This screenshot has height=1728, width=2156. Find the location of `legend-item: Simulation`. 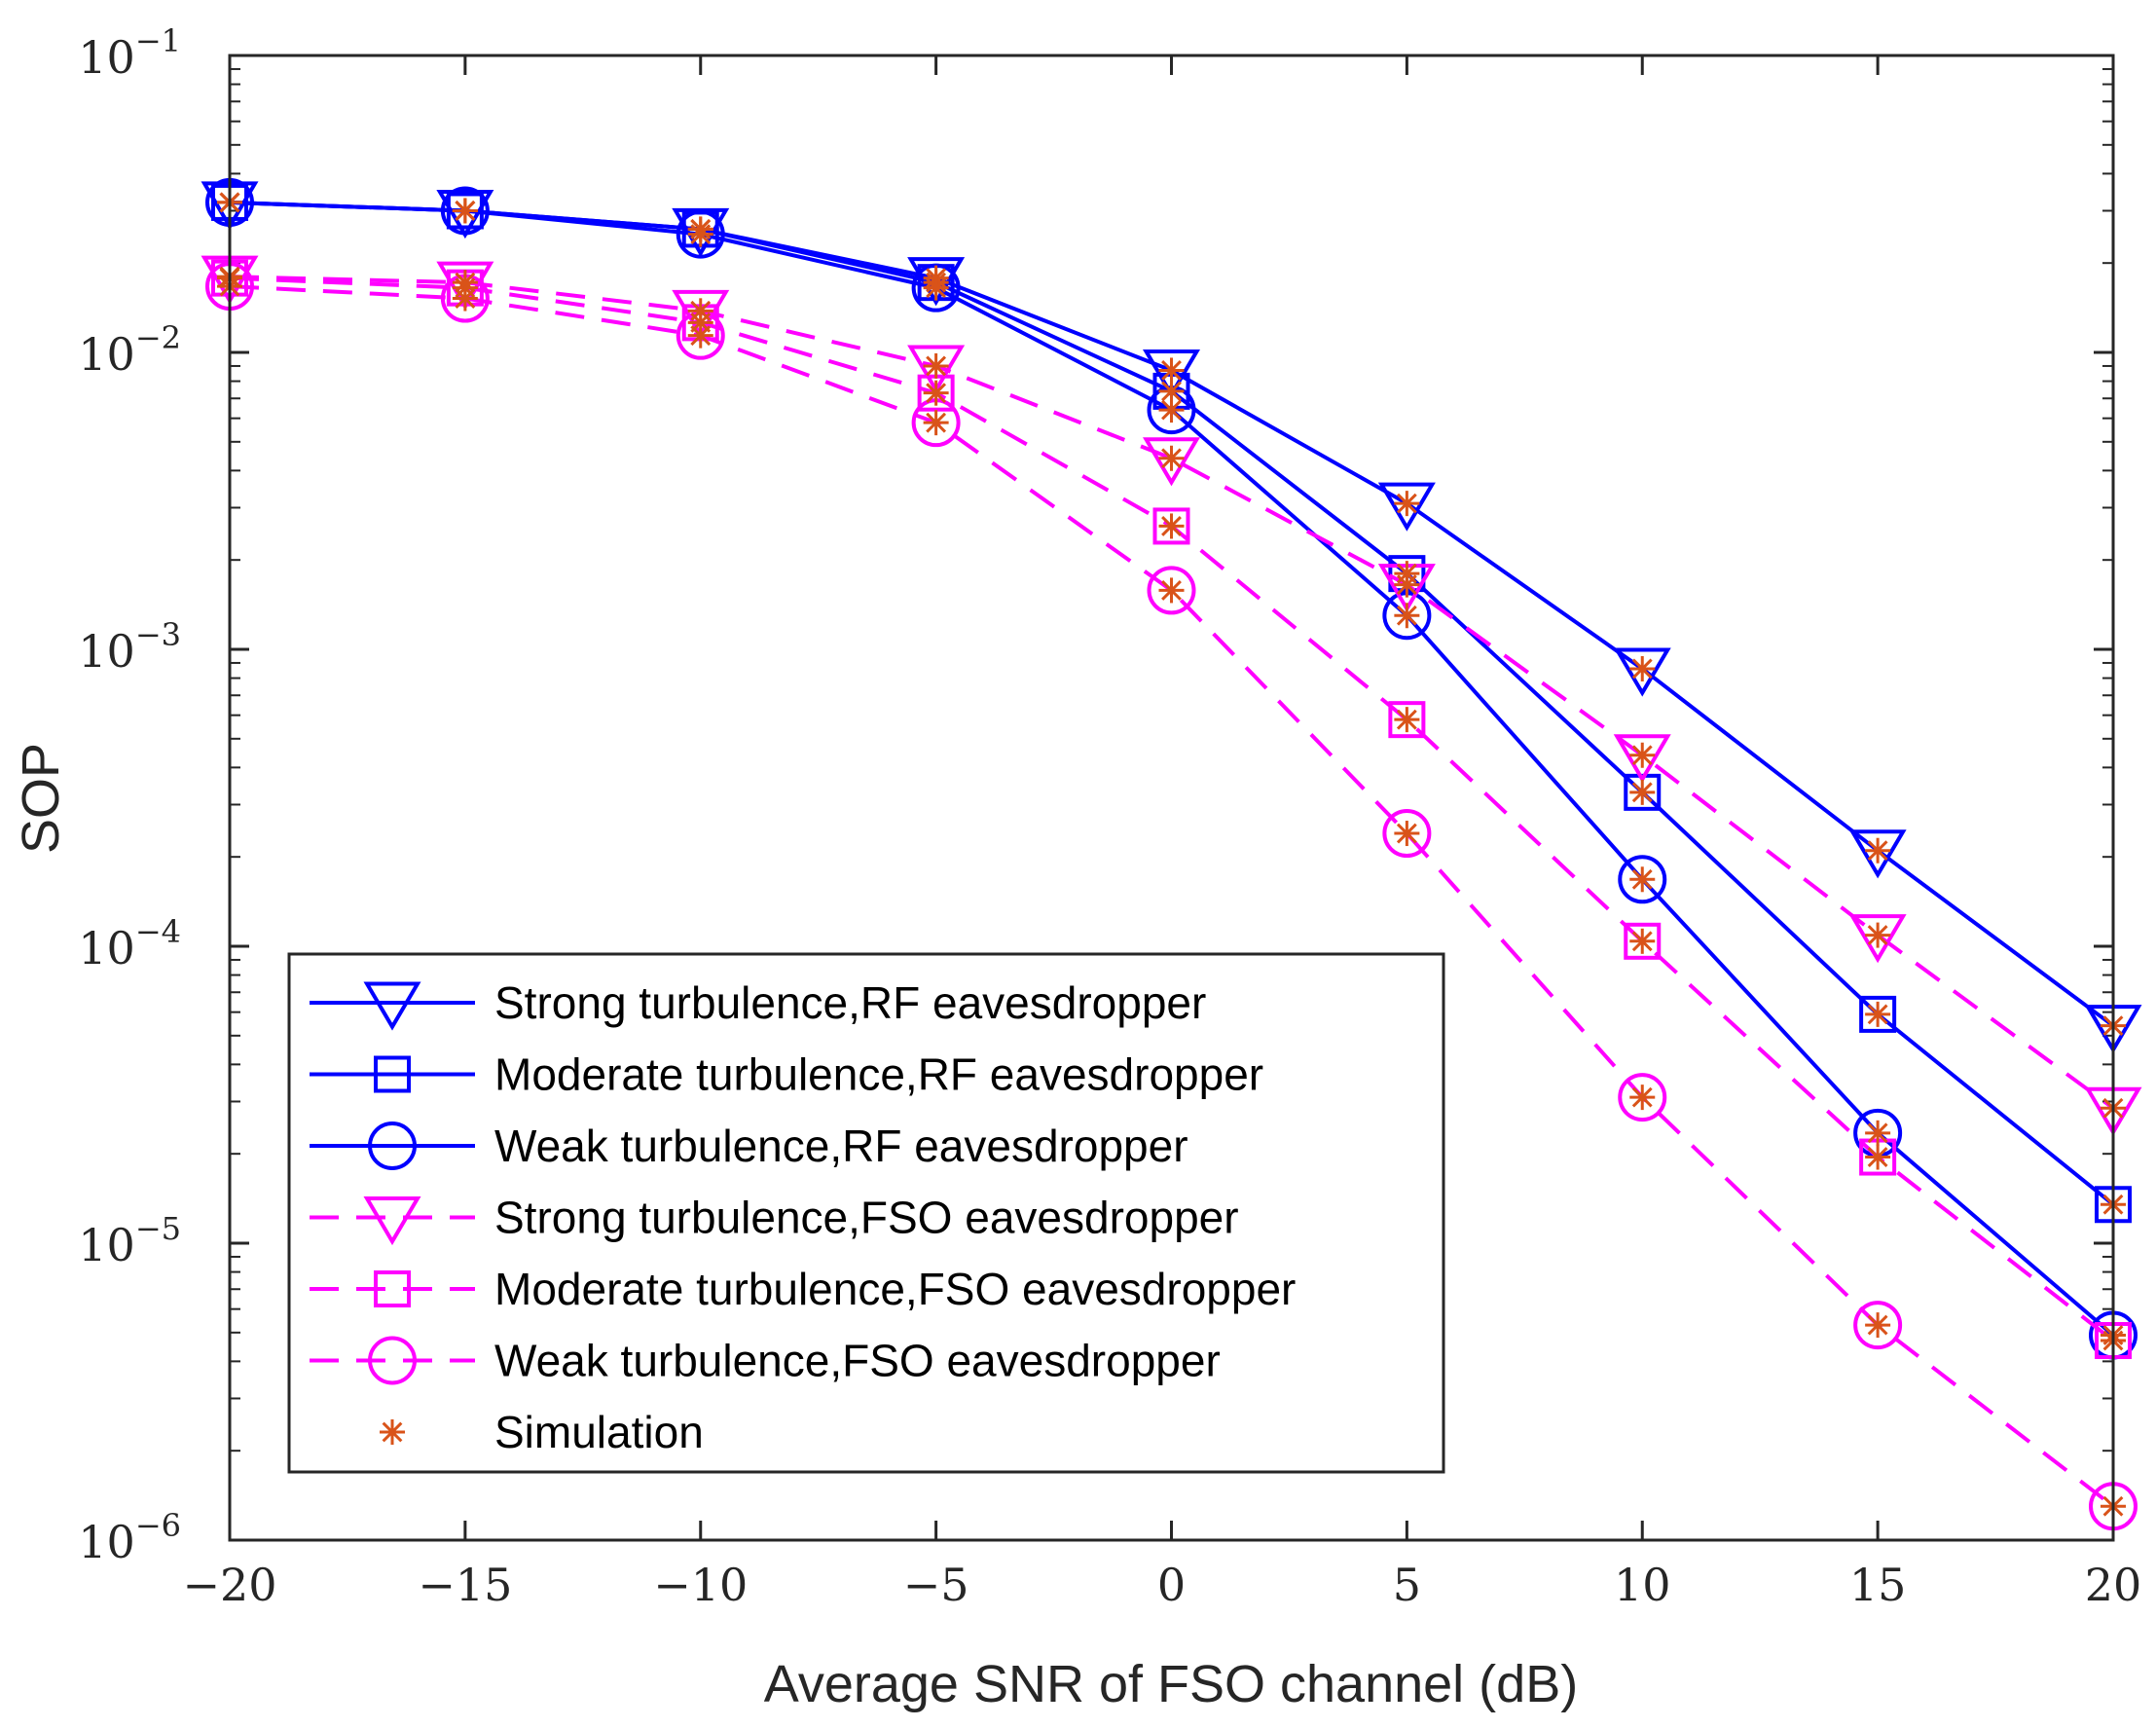

legend-item: Simulation is located at coordinates (542, 1432).